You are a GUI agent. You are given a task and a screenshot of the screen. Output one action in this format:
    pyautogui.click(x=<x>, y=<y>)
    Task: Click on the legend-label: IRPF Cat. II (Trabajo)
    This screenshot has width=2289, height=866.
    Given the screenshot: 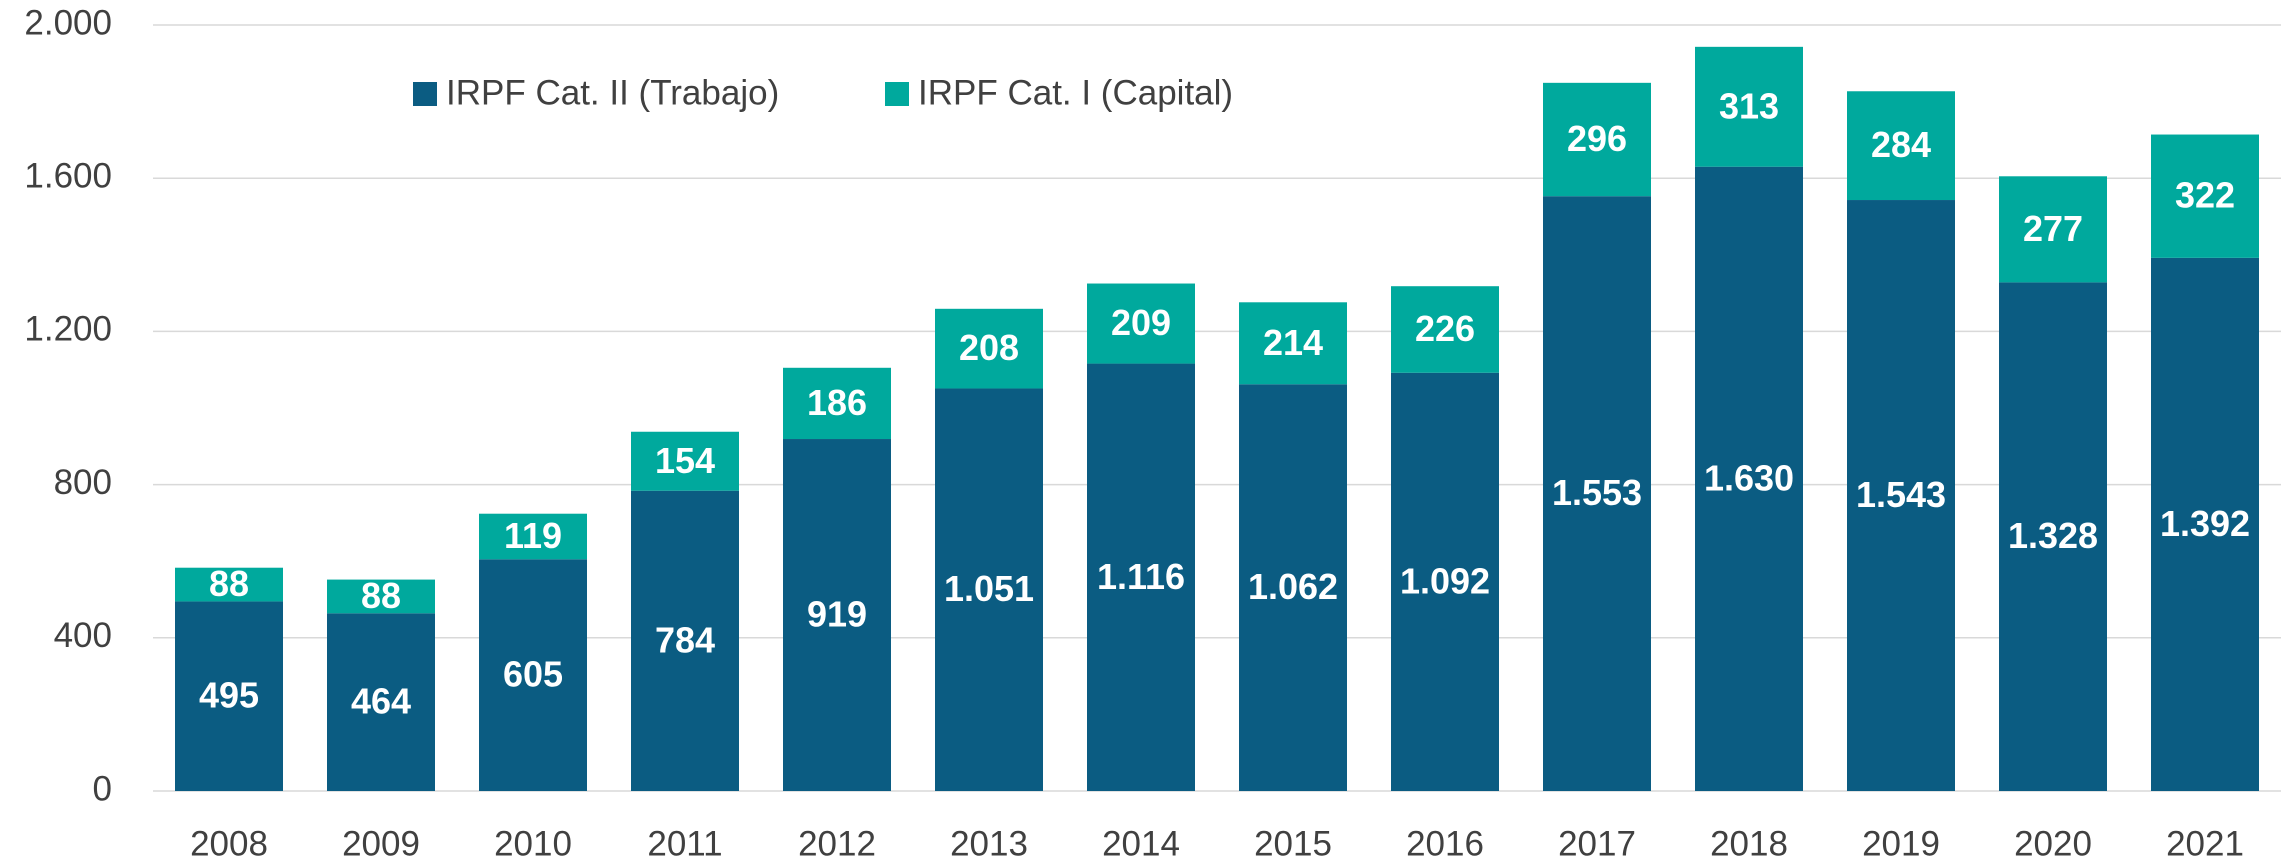 What is the action you would take?
    pyautogui.click(x=612, y=92)
    